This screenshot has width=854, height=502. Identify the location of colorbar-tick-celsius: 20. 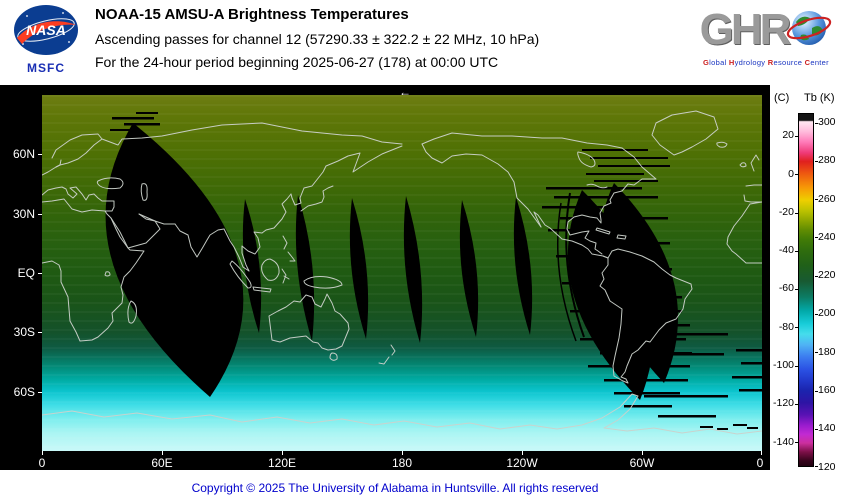
(788, 135).